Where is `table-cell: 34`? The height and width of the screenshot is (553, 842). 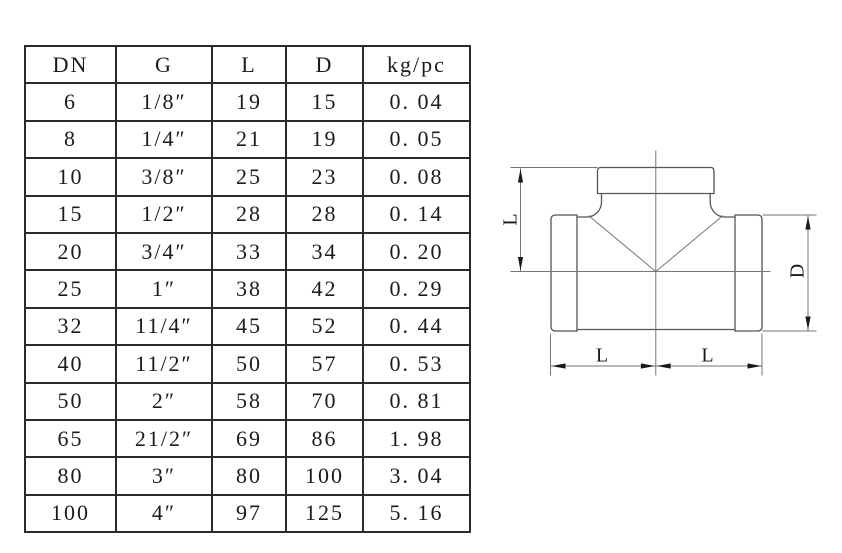
table-cell: 34 is located at coordinates (324, 251).